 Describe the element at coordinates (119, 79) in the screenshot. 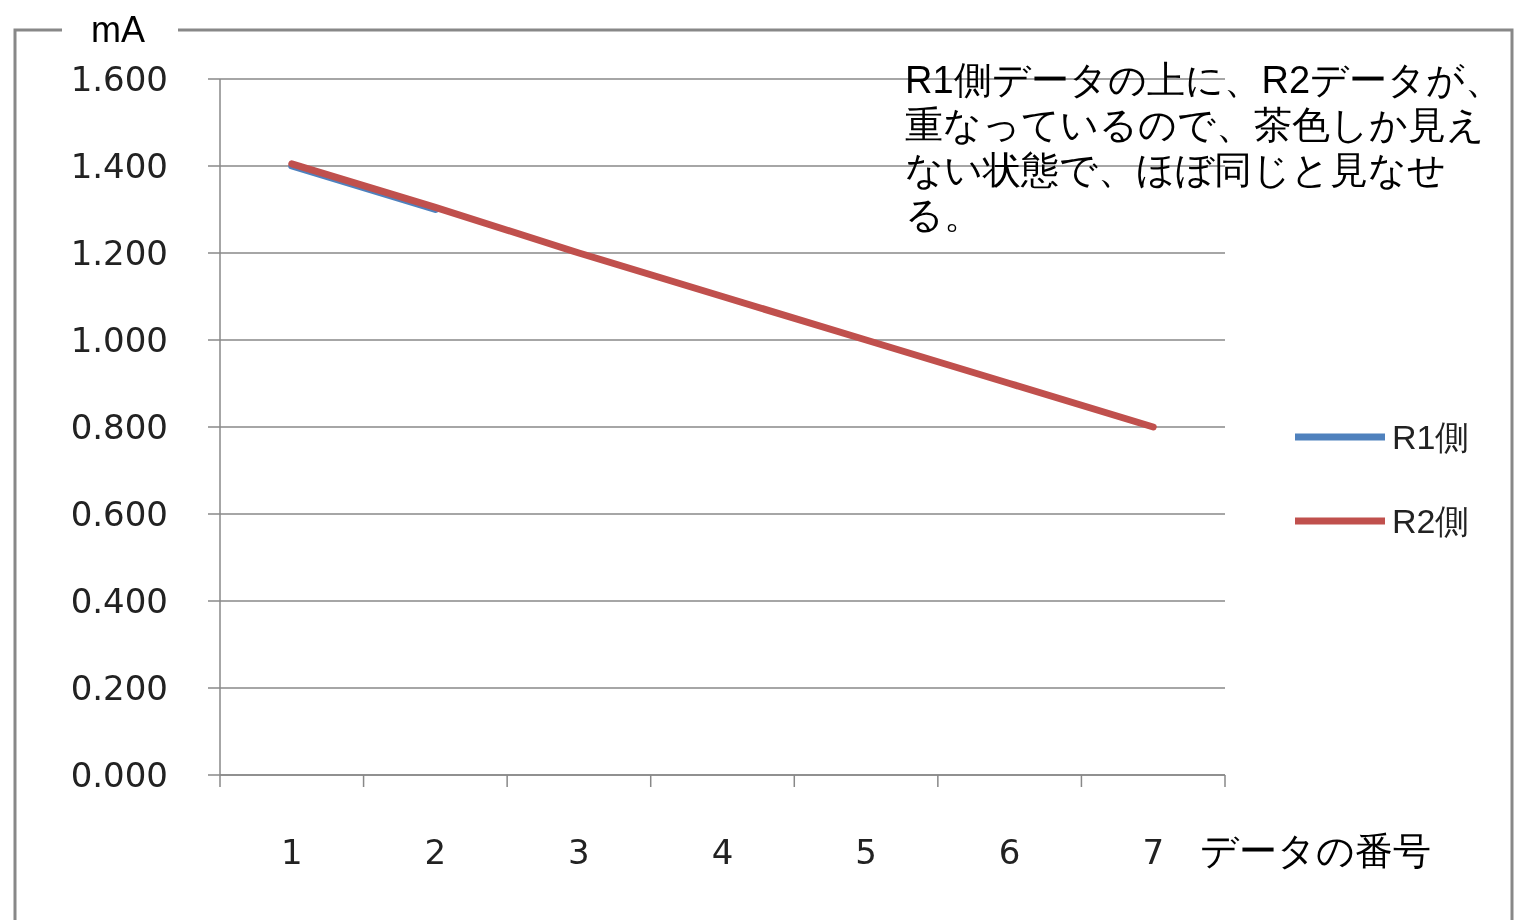

I see `y-tick-label: 1.600` at that location.